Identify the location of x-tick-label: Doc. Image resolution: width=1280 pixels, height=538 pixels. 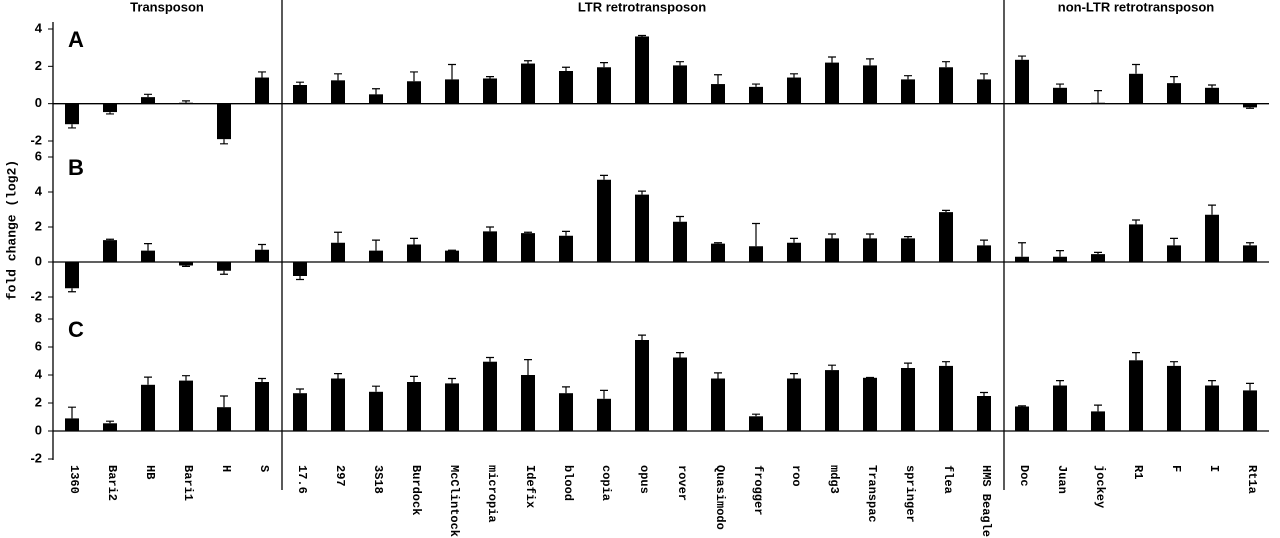
(1024, 476).